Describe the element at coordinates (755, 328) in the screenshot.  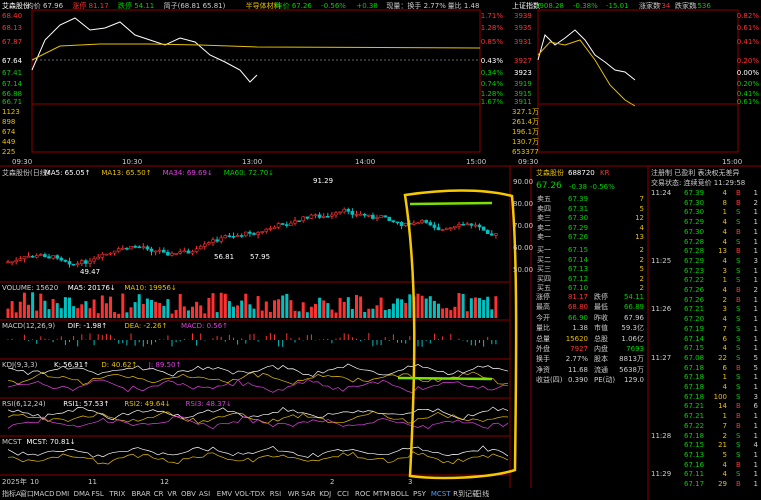
I see `tick-count: 1` at that location.